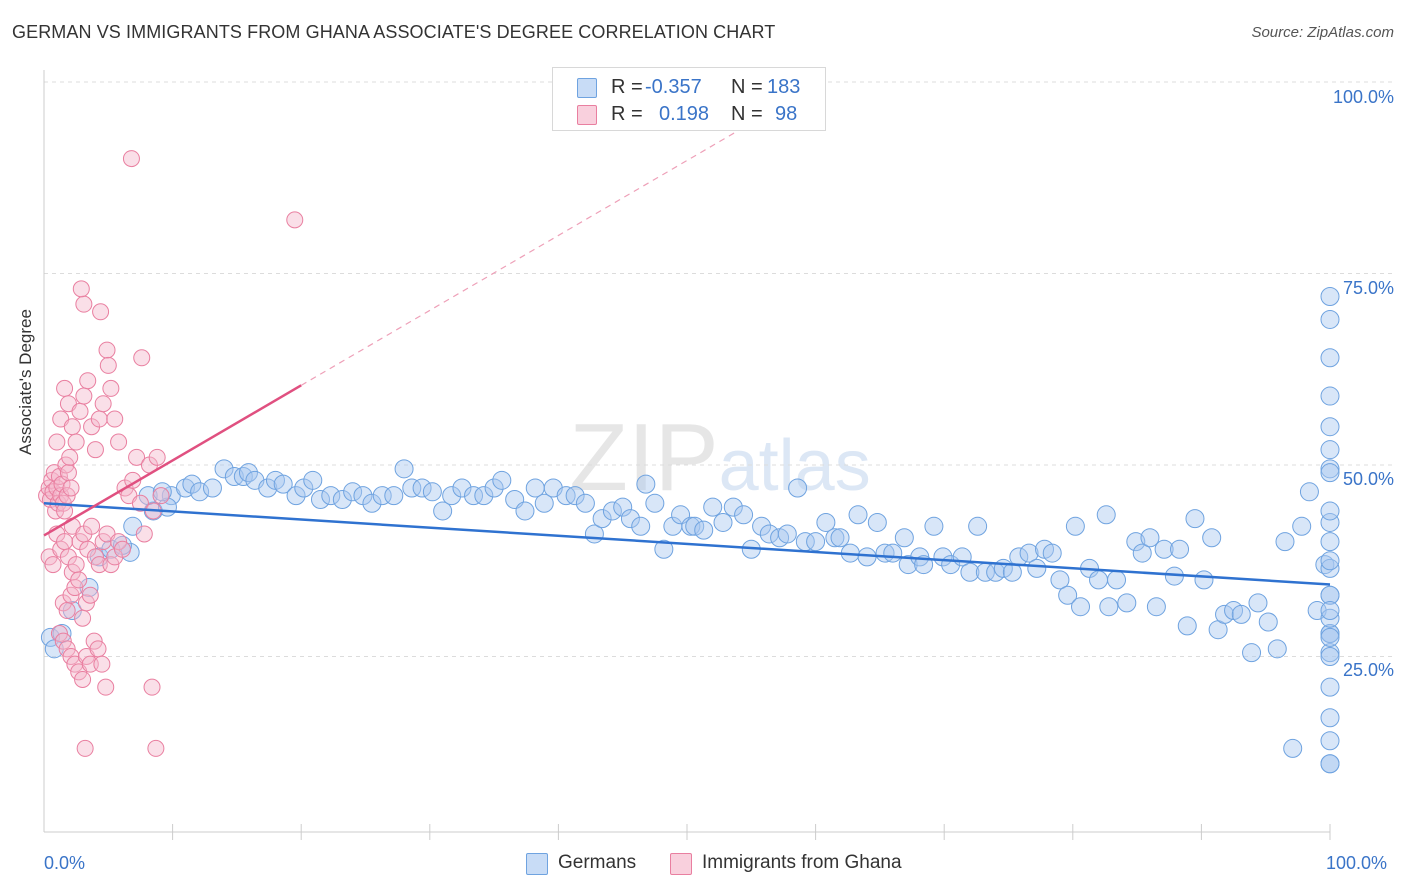 This screenshot has width=1406, height=892. I want to click on legend-r-value: -0.357, so click(673, 87).